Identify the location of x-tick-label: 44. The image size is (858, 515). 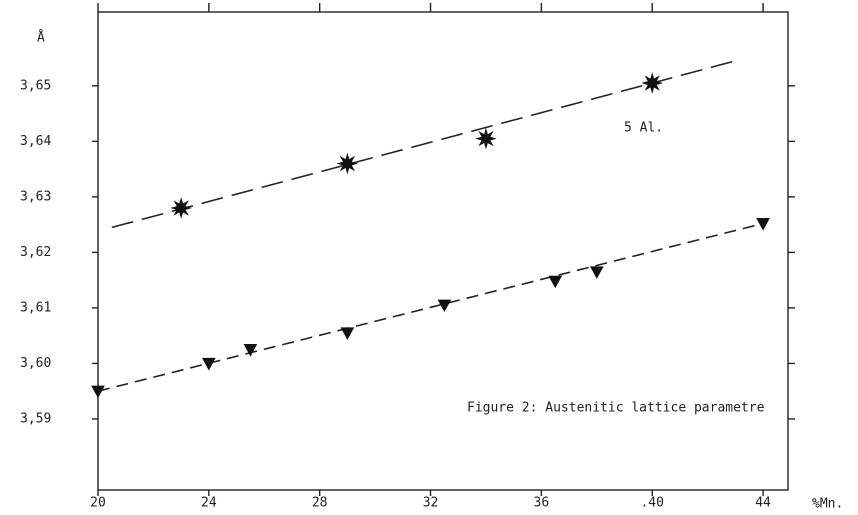
(763, 503).